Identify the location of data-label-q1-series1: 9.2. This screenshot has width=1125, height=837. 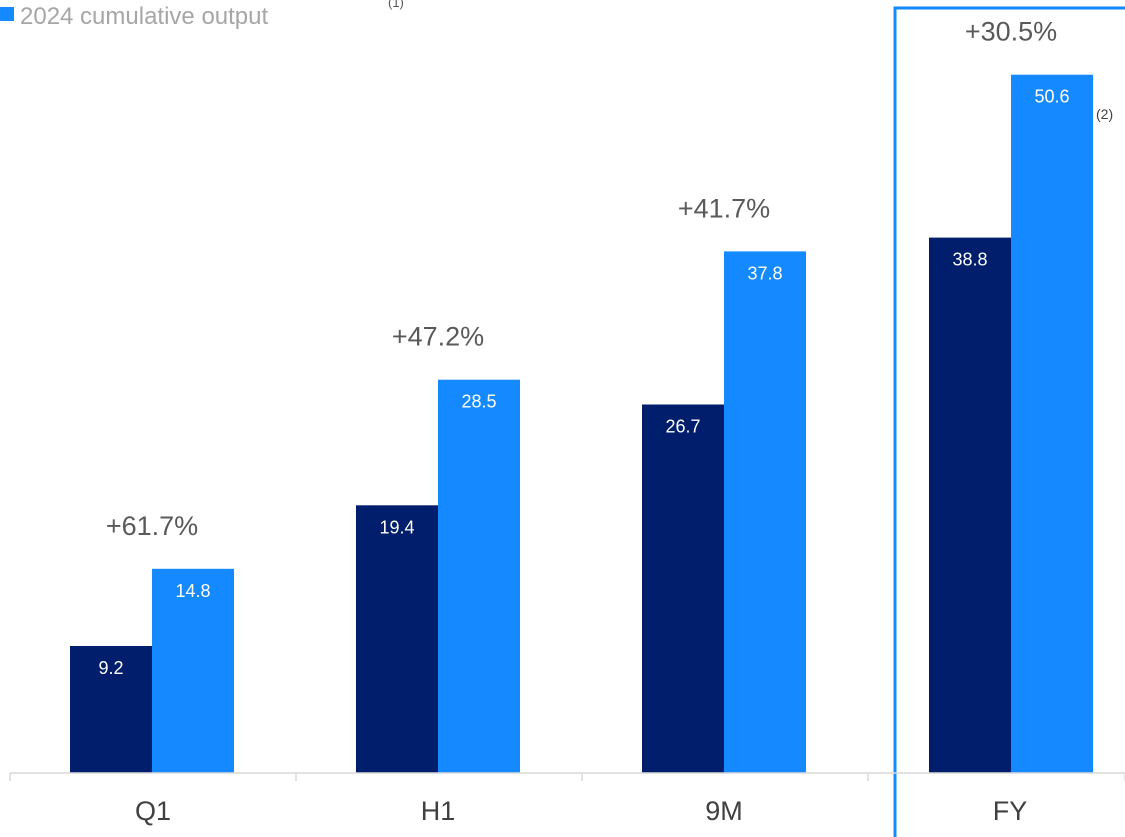
(110, 668).